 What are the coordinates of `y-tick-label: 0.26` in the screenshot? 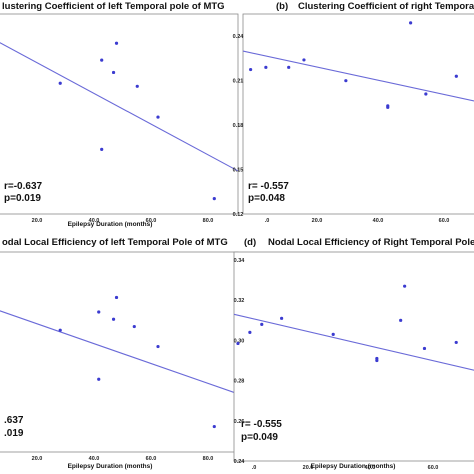 It's located at (239, 422).